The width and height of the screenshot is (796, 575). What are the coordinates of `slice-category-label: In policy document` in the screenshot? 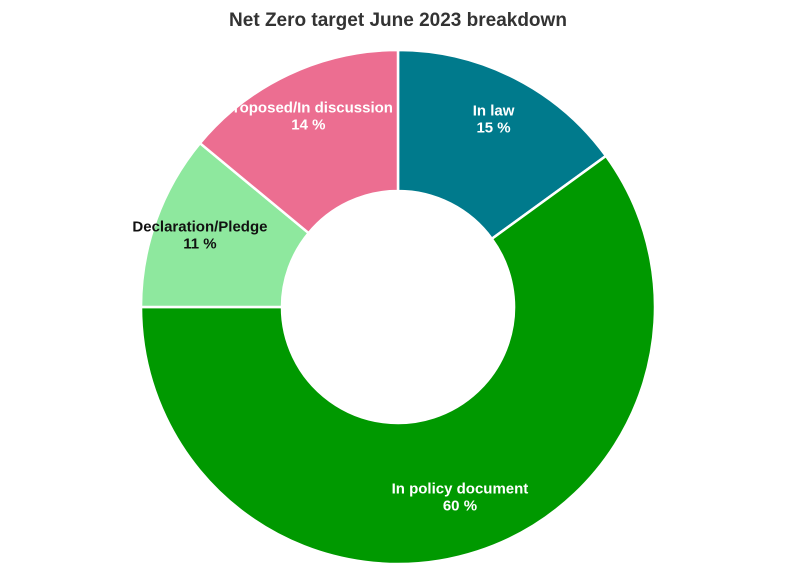 It's located at (460, 489).